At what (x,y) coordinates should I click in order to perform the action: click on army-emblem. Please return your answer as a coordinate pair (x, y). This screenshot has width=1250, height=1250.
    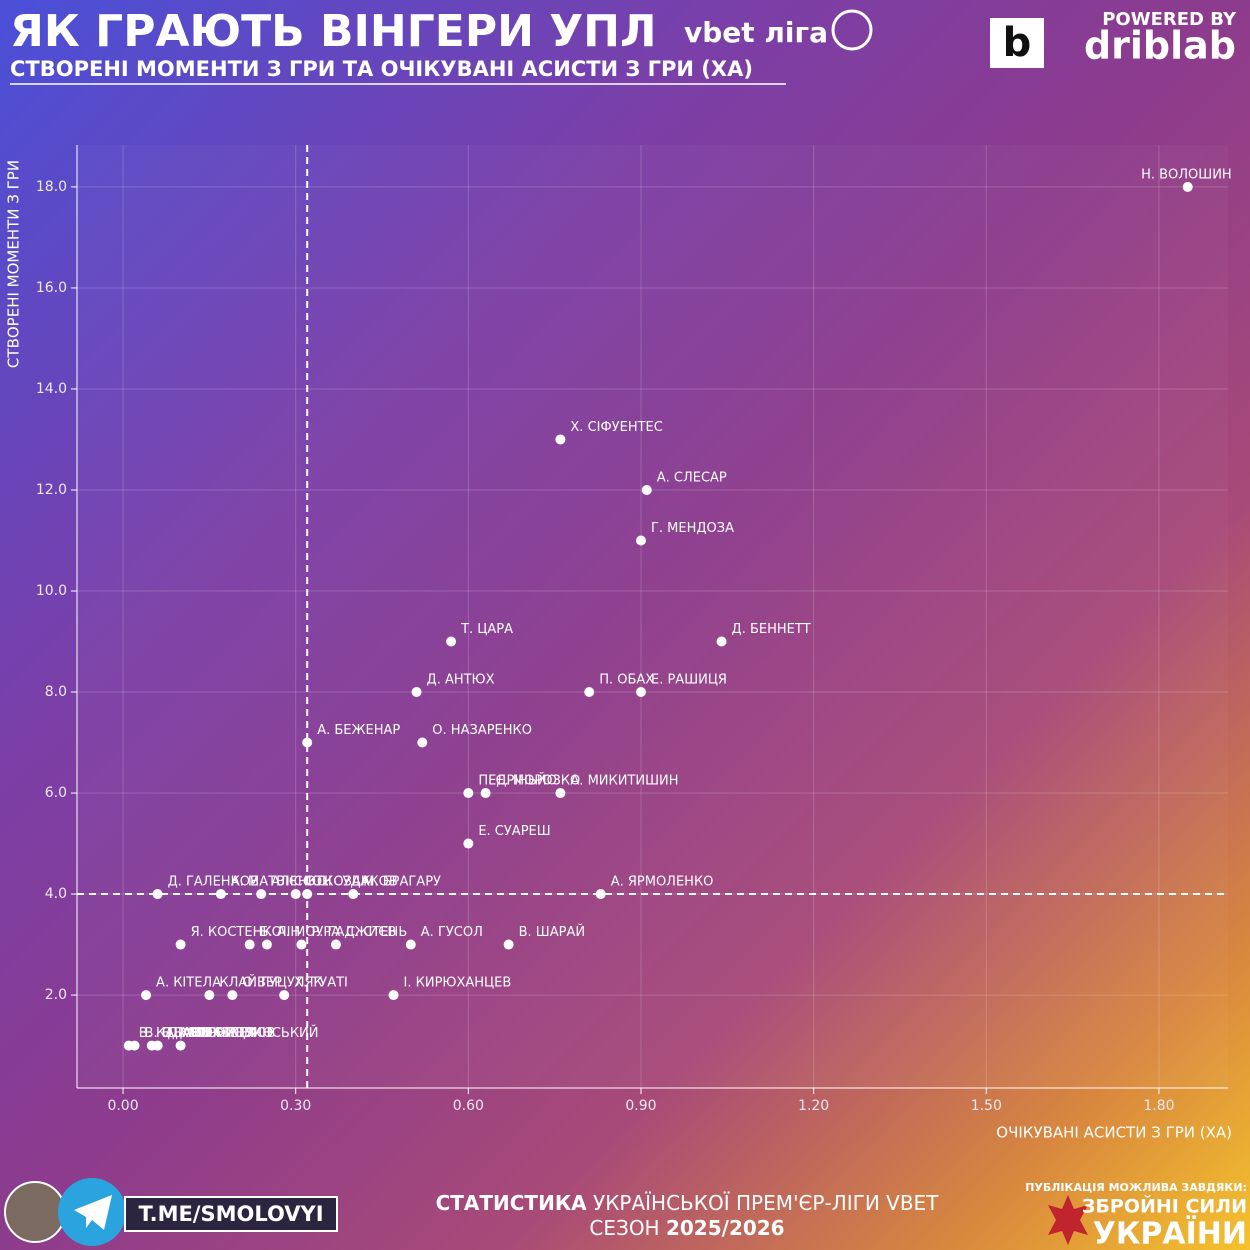
    Looking at the image, I should click on (1068, 1220).